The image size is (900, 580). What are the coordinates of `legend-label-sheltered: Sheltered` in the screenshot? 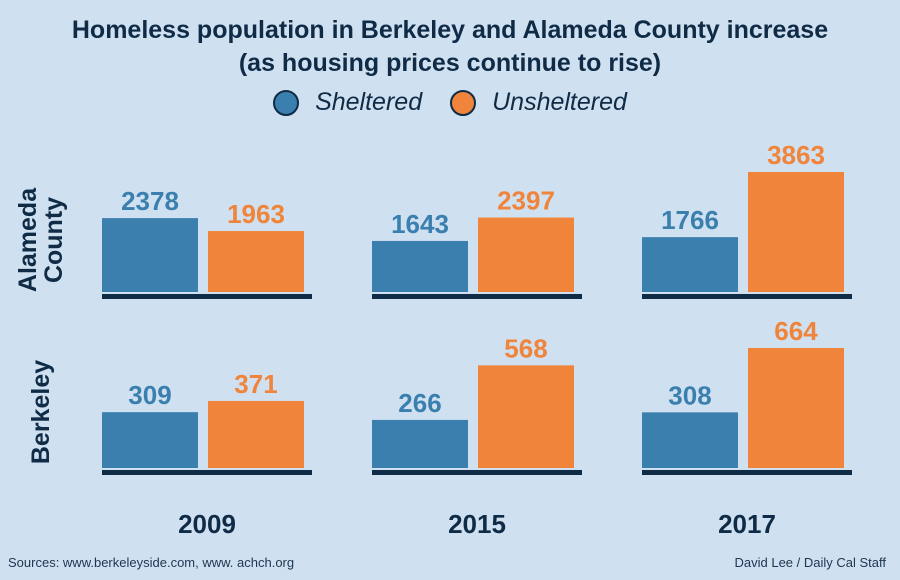 It's located at (369, 102).